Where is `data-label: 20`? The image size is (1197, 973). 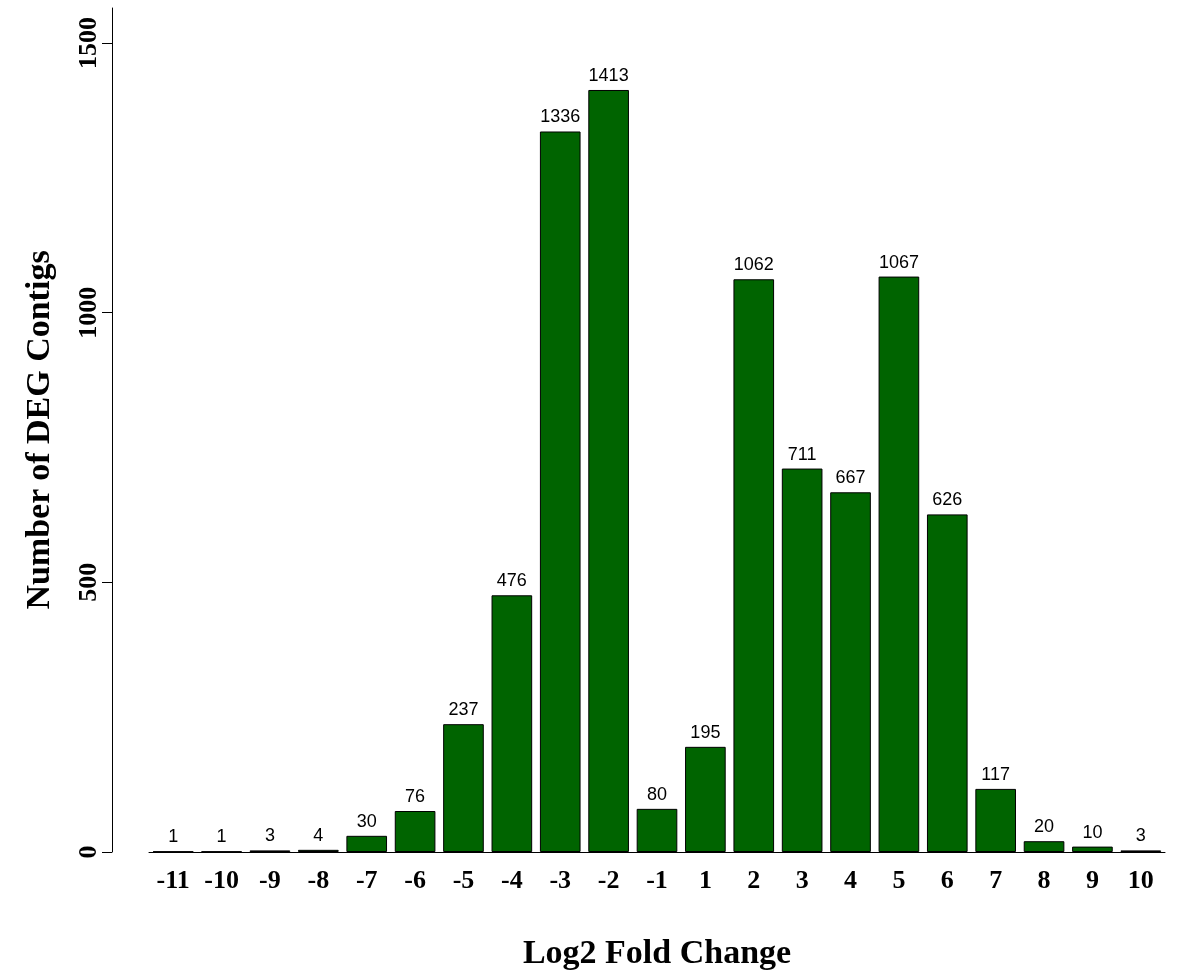 data-label: 20 is located at coordinates (1044, 826).